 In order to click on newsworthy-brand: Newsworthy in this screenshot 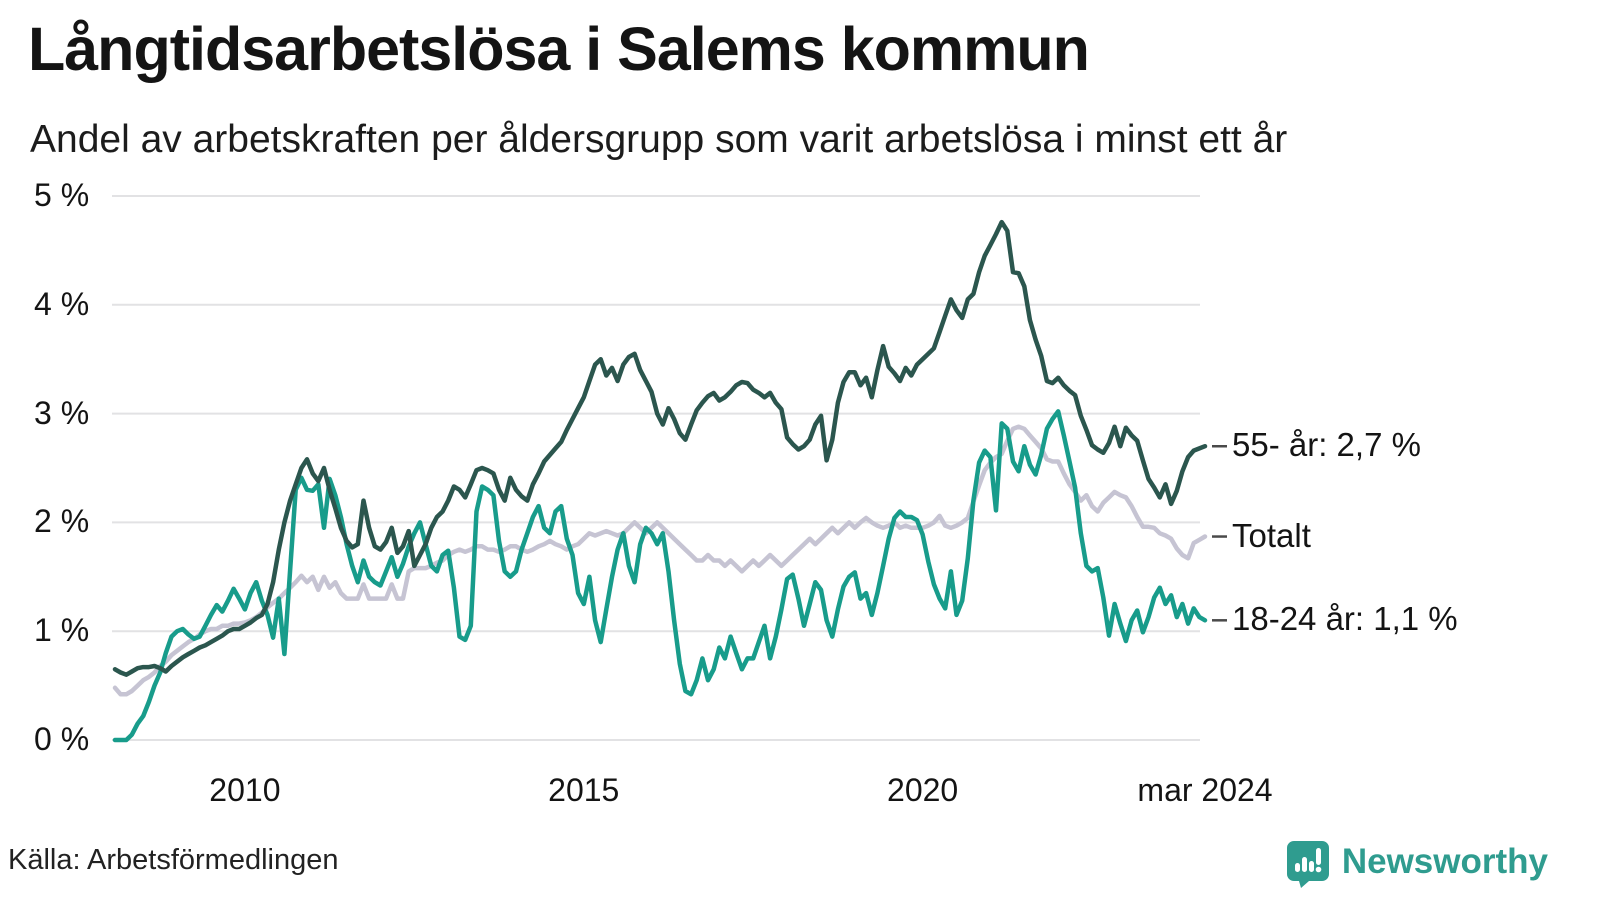, I will do `click(1417, 864)`.